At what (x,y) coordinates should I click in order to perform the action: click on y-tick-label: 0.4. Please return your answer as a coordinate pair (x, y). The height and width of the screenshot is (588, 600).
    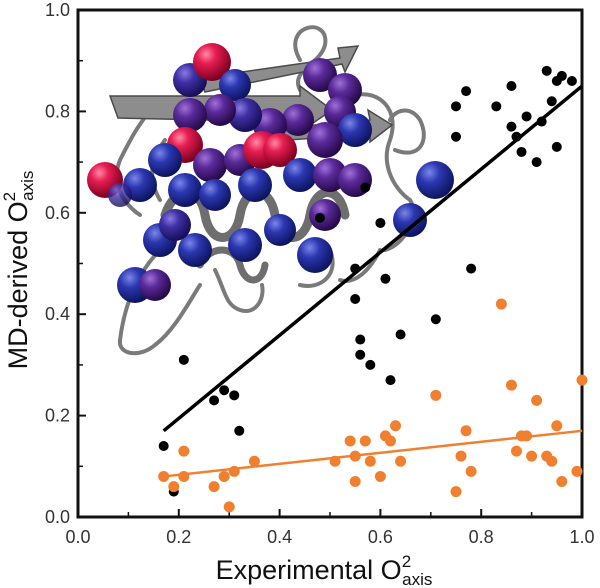
    Looking at the image, I should click on (57, 314).